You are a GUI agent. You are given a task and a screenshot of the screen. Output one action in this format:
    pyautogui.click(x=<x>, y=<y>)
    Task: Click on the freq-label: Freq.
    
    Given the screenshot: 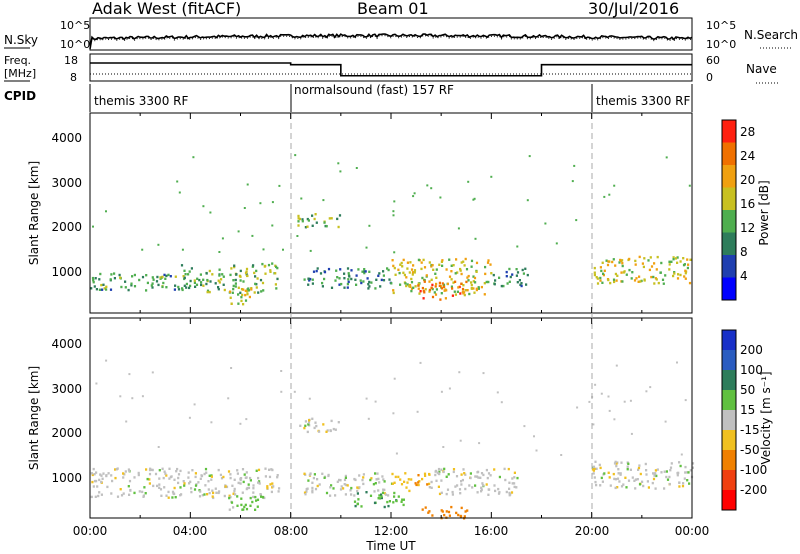 What is the action you would take?
    pyautogui.click(x=17, y=60)
    